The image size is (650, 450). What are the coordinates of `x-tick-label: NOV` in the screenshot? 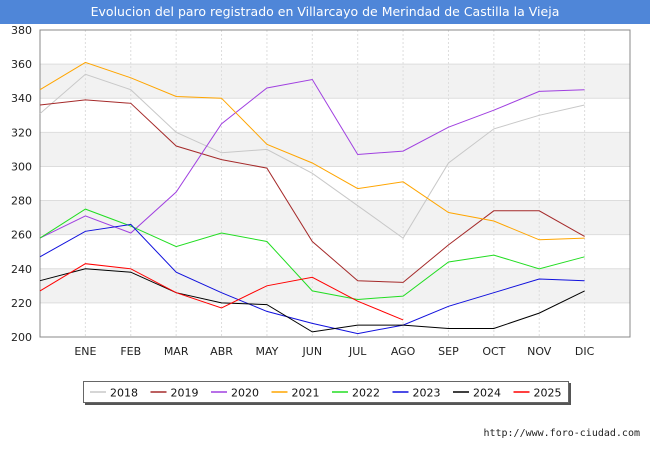 It's located at (539, 351).